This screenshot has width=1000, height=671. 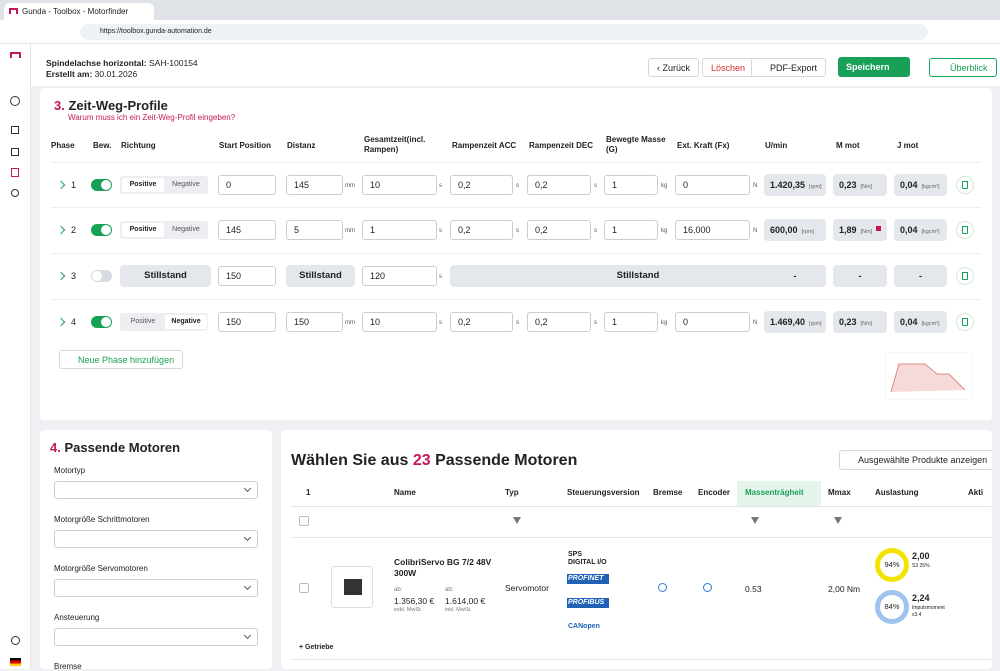 I want to click on flag-de, so click(x=15, y=662).